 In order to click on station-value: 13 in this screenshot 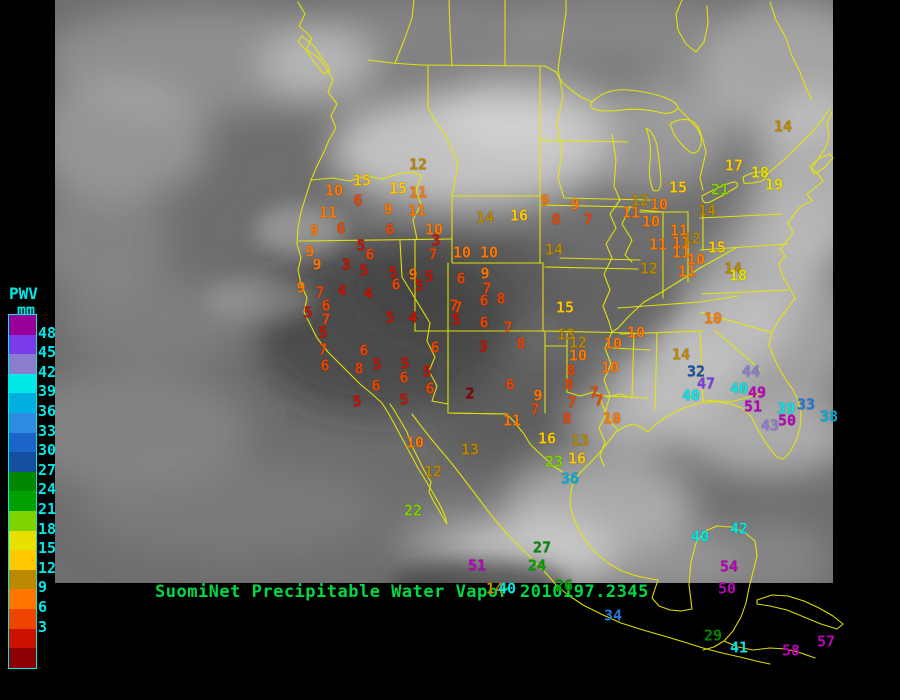, I will do `click(580, 440)`.